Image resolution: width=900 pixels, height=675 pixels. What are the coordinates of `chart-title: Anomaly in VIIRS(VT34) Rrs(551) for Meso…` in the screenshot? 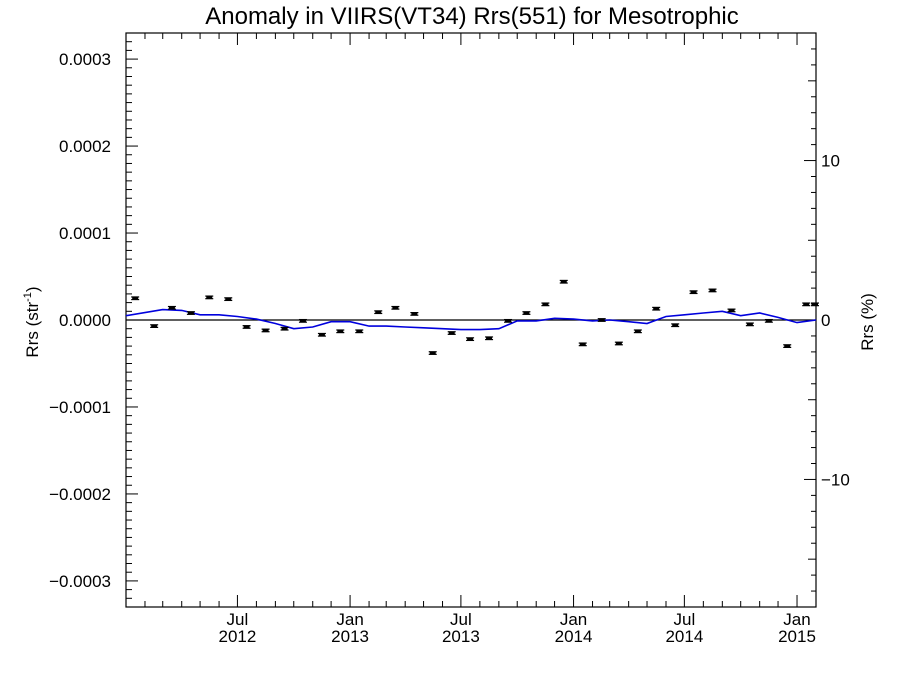 It's located at (472, 16).